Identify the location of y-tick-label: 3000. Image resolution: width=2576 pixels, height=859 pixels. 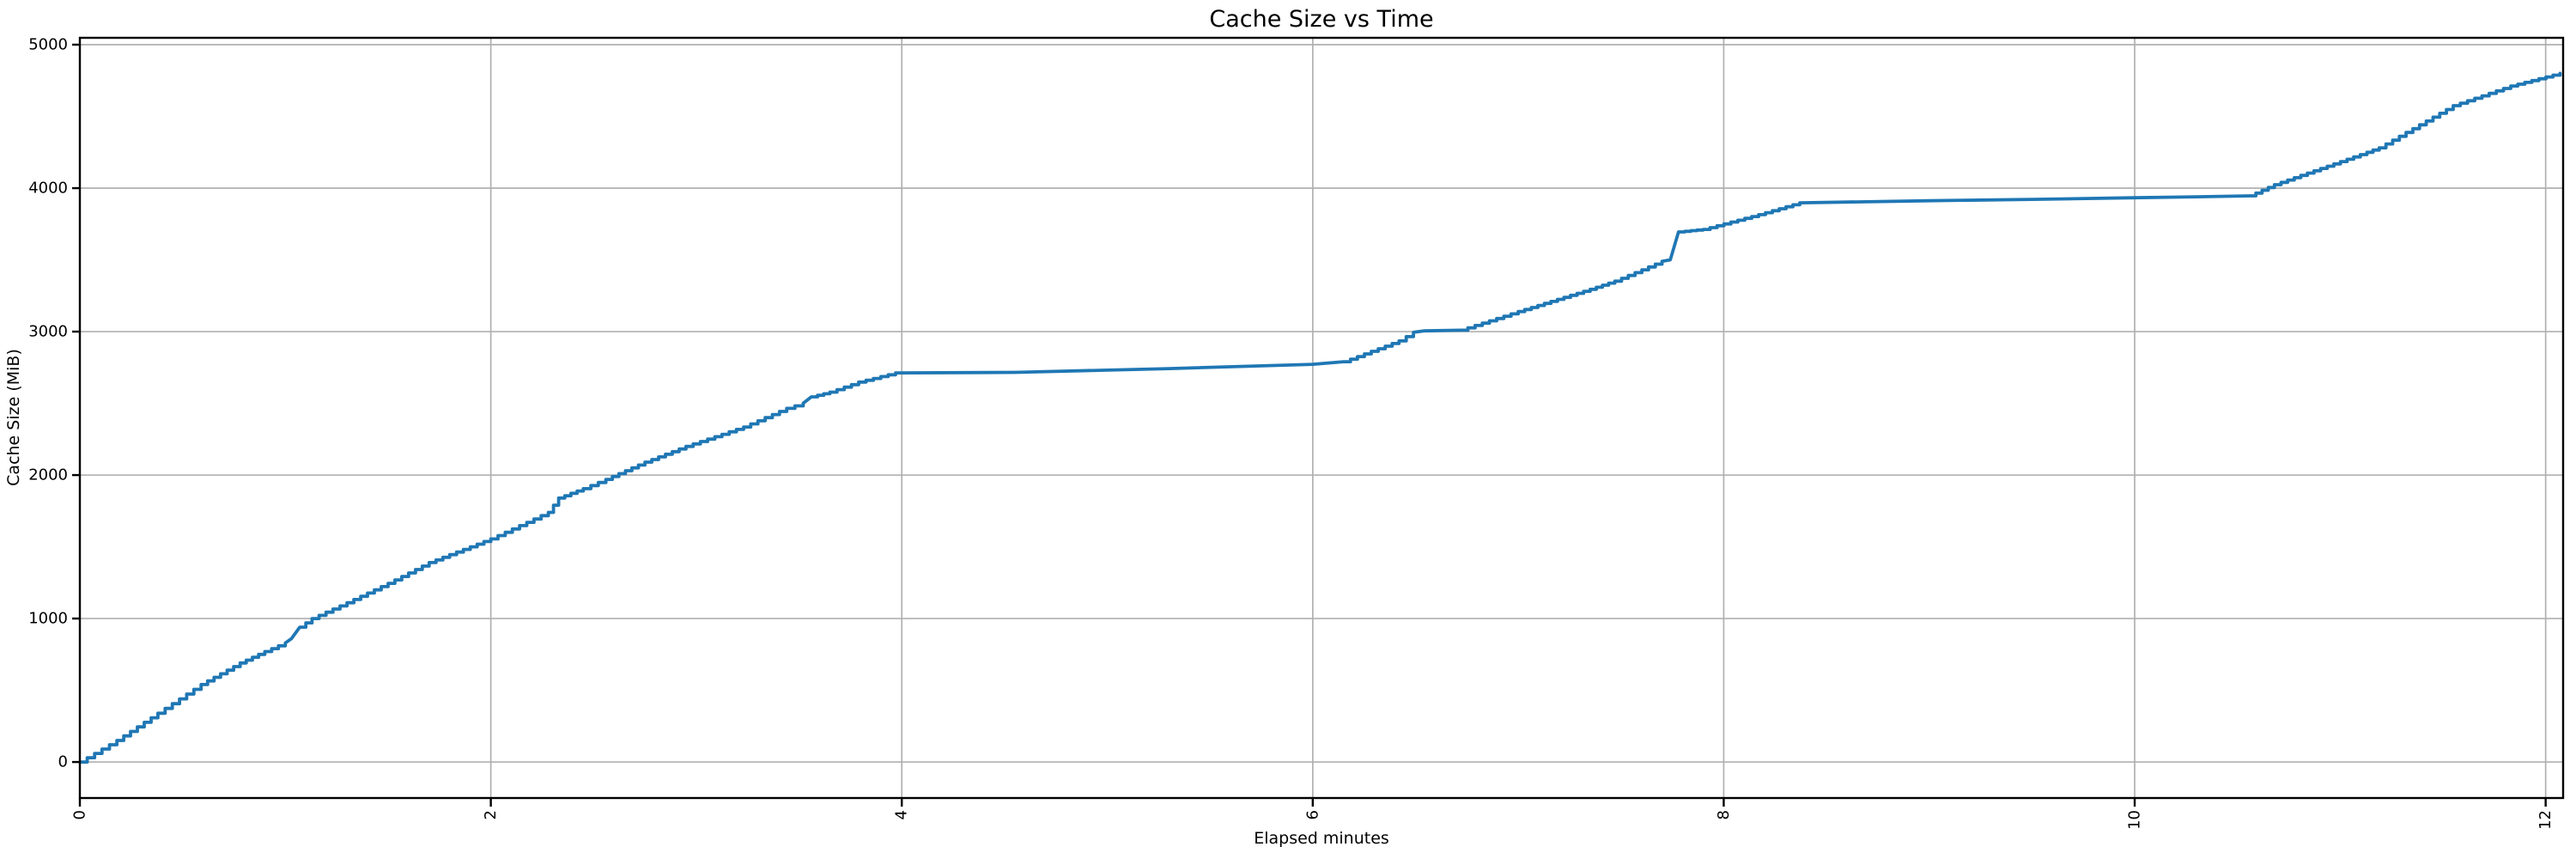
(48, 332).